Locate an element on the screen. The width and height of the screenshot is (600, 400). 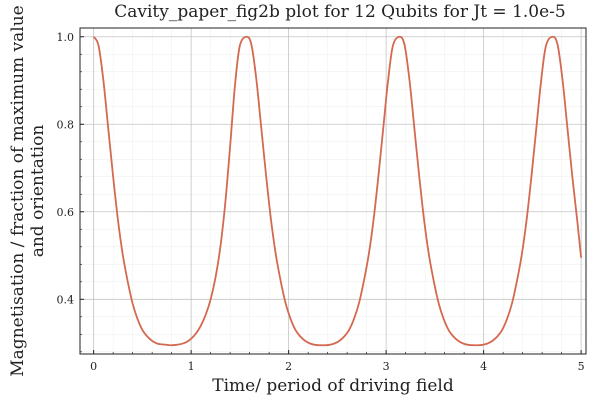
y-tick-labels: 0.4 0.6 0.8 1.0 is located at coordinates (66, 169).